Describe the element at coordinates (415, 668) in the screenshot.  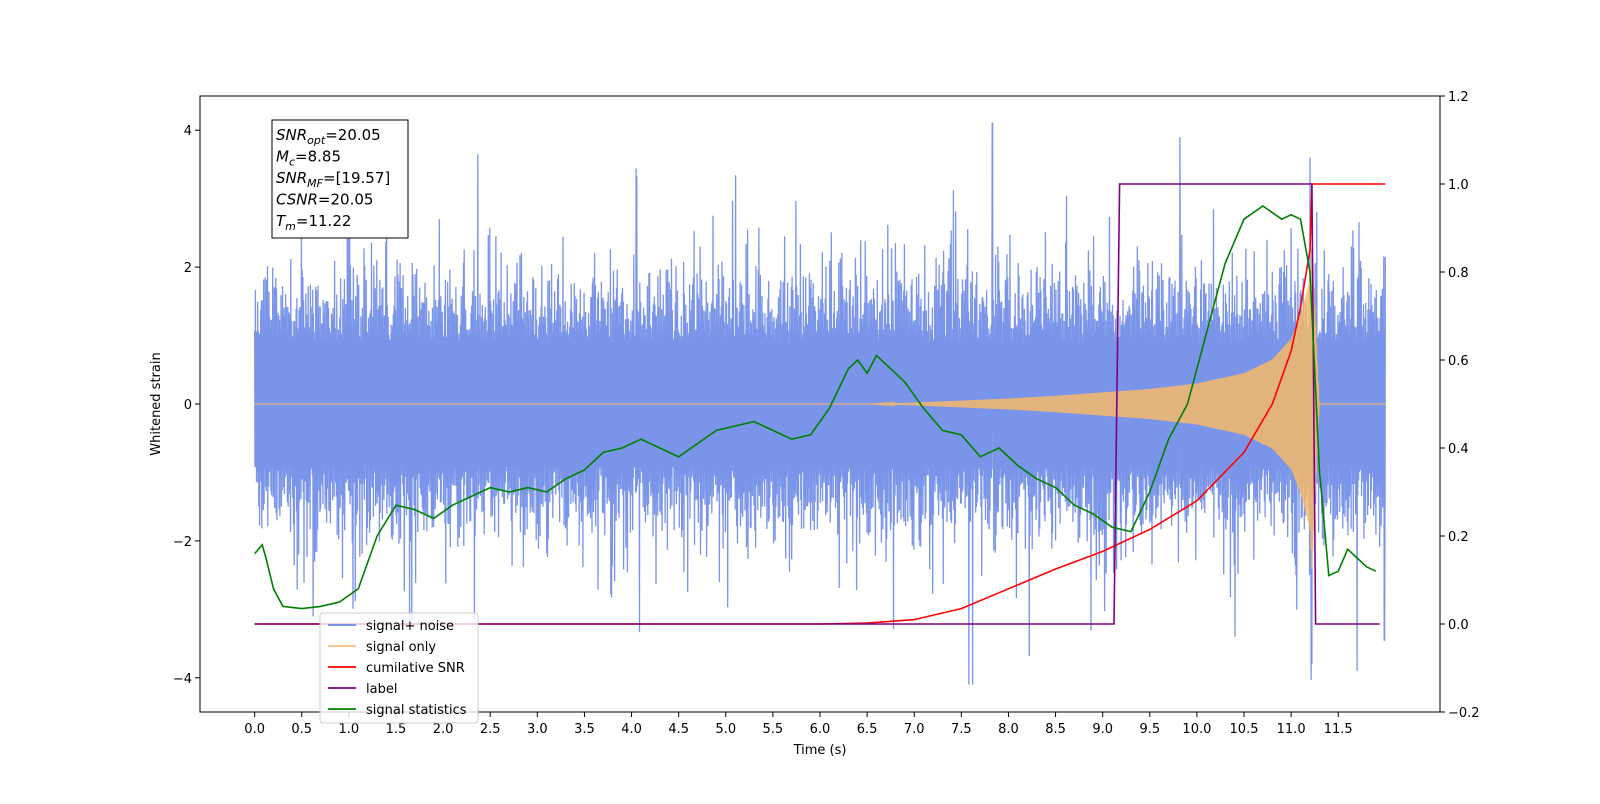
I see `legend-entry-label: cumilative SNR` at that location.